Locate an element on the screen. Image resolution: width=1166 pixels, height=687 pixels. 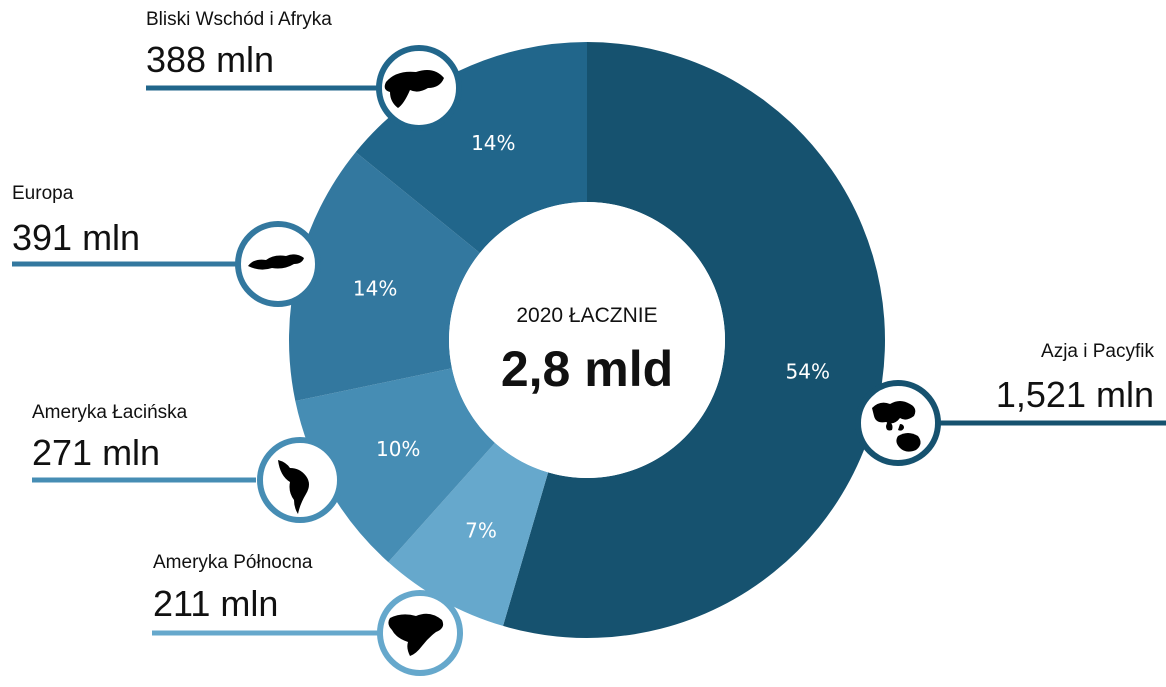
label-north-america-name: Ameryka Północna is located at coordinates (233, 562).